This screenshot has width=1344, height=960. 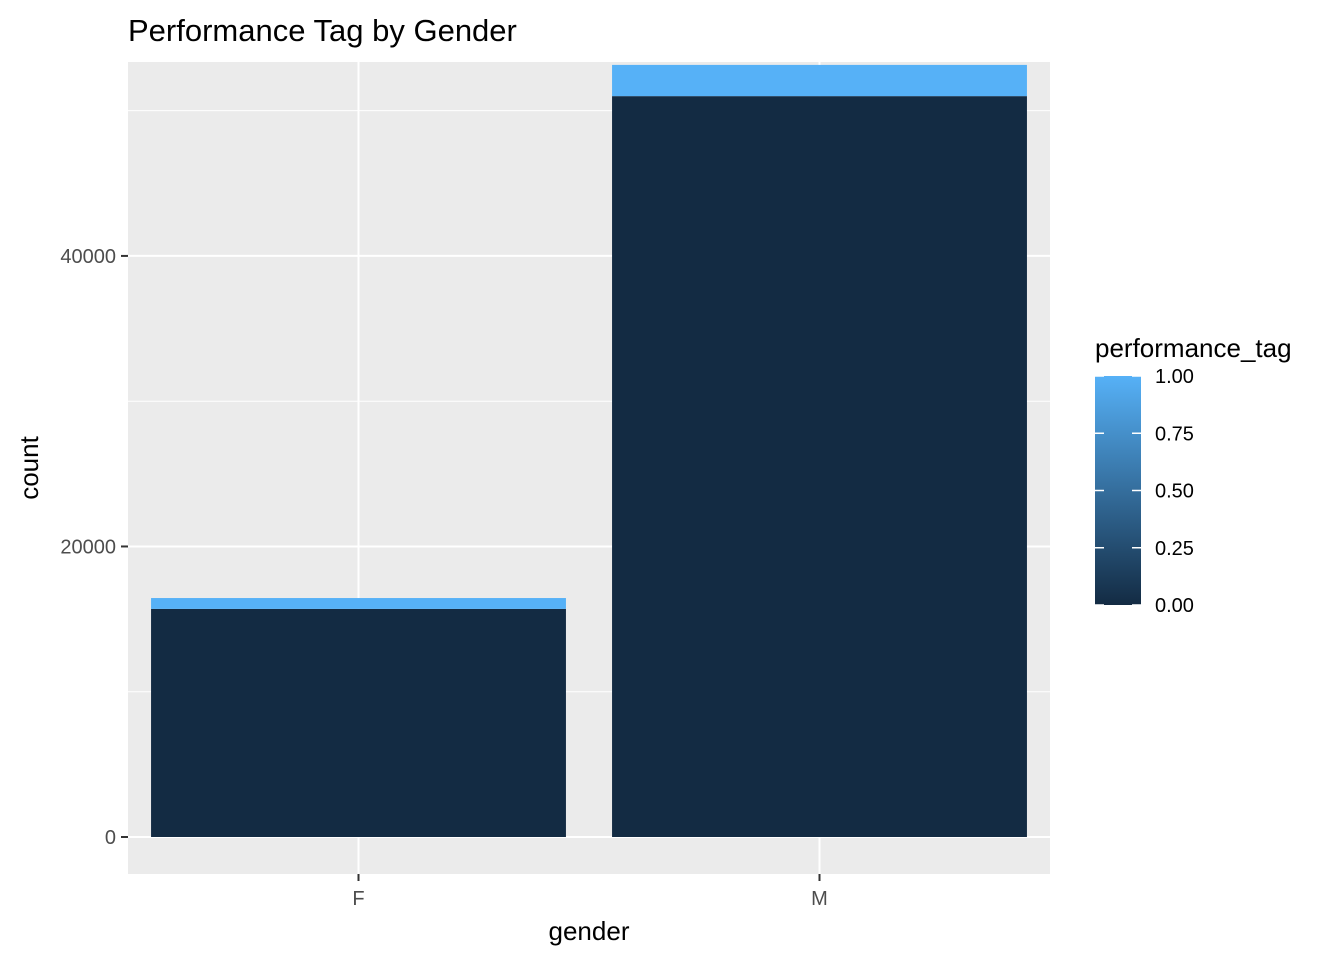 I want to click on legend-title: performance_tag, so click(x=1193, y=348).